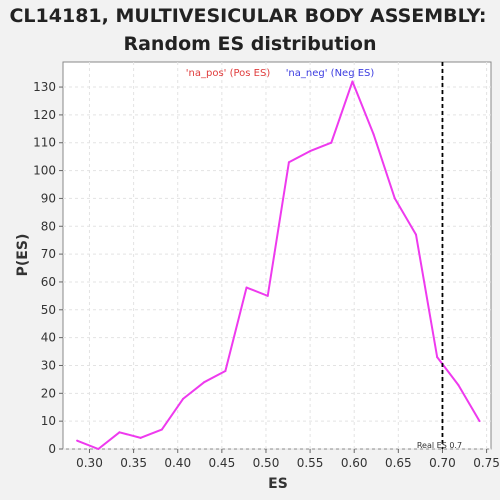 Image resolution: width=500 pixels, height=500 pixels. Describe the element at coordinates (44, 171) in the screenshot. I see `y-tick-label: 100` at that location.